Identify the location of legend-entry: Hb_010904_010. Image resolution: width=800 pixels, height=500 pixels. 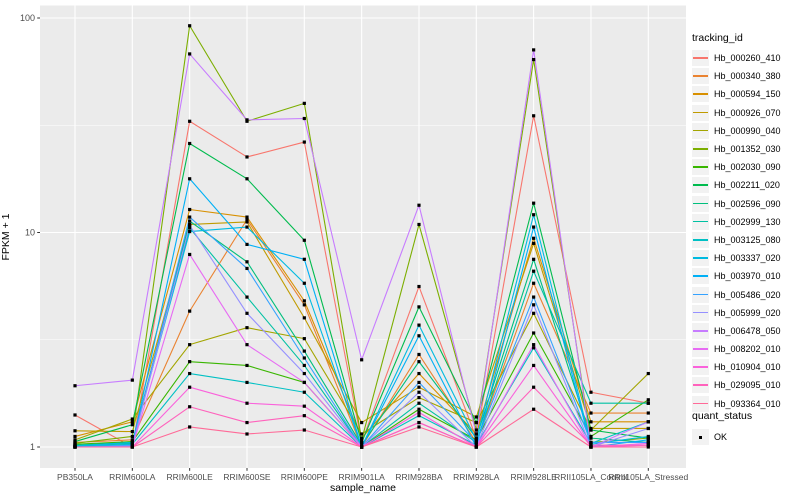
(736, 367).